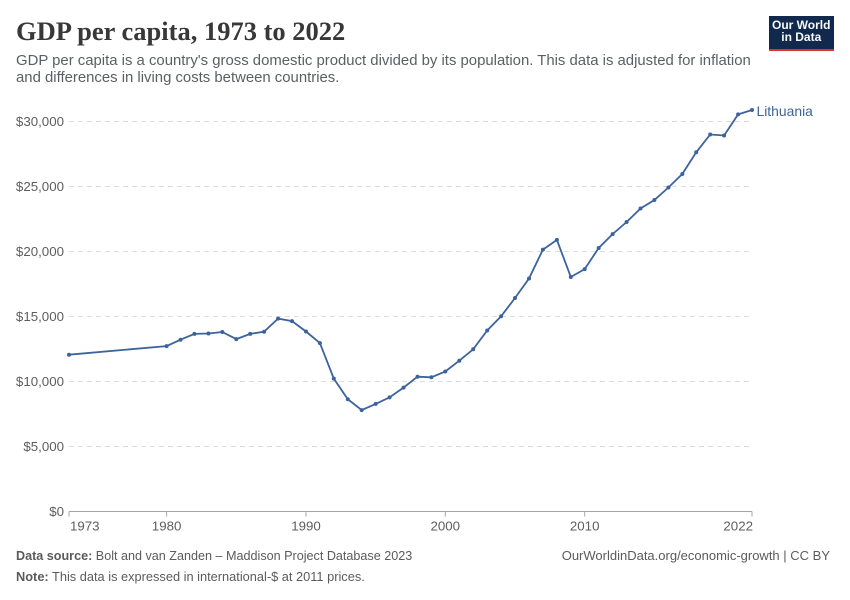 The height and width of the screenshot is (600, 850). Describe the element at coordinates (446, 526) in the screenshot. I see `svg-text: 2000` at that location.